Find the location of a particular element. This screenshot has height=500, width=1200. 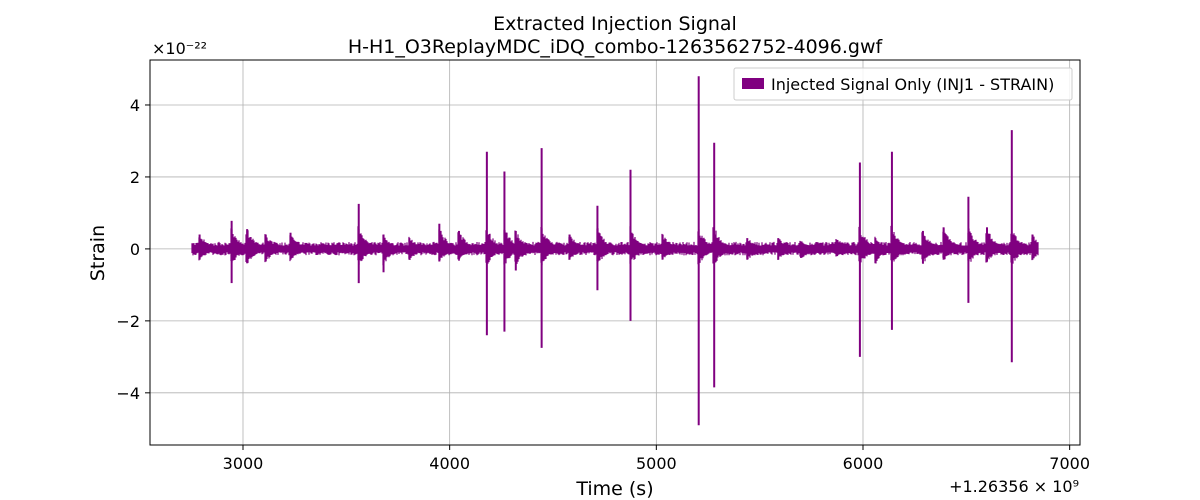

x-tick-label: 4000 is located at coordinates (449, 463).